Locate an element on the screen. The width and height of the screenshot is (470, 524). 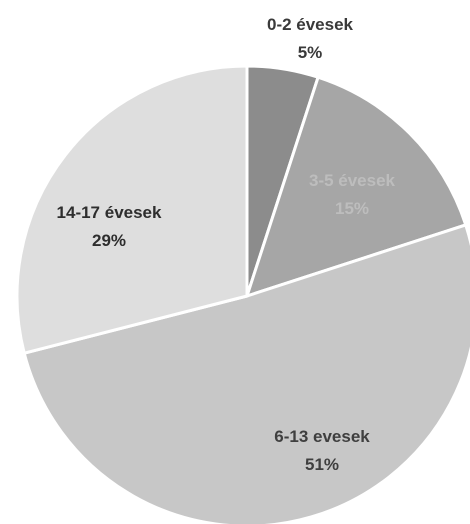
slice-label-value-3: 51% is located at coordinates (322, 464).